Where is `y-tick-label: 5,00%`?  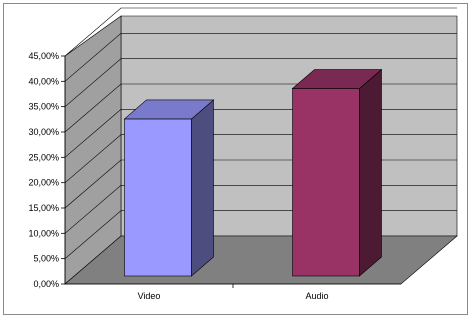 y-tick-label: 5,00% is located at coordinates (46, 259).